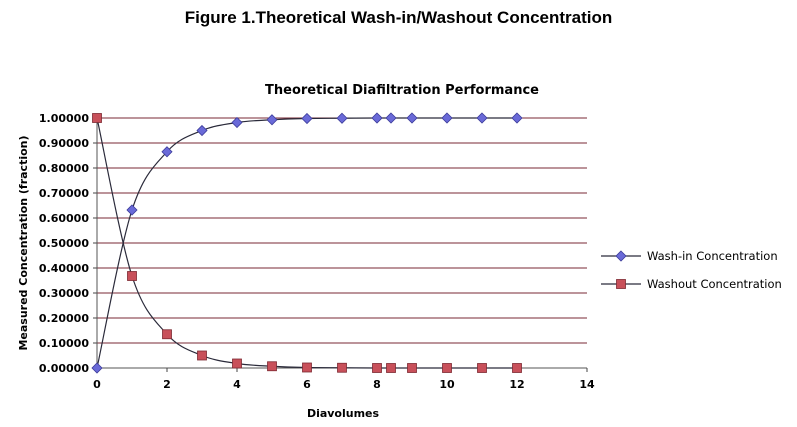 This screenshot has width=797, height=427. I want to click on y-tick-label: 1.00000, so click(64, 118).